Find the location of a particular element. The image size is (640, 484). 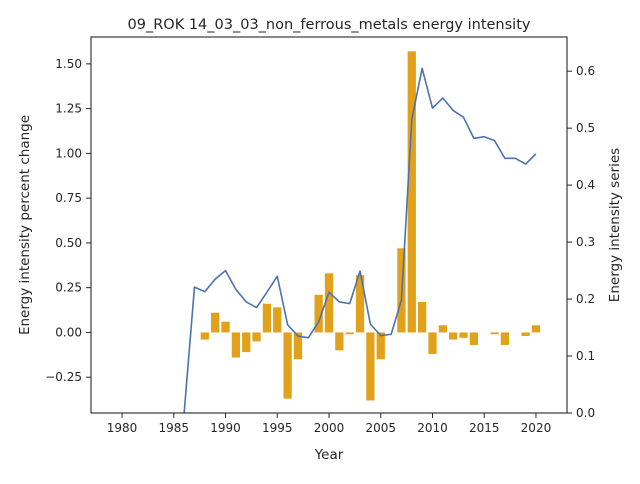

bar-2010 is located at coordinates (432, 342).